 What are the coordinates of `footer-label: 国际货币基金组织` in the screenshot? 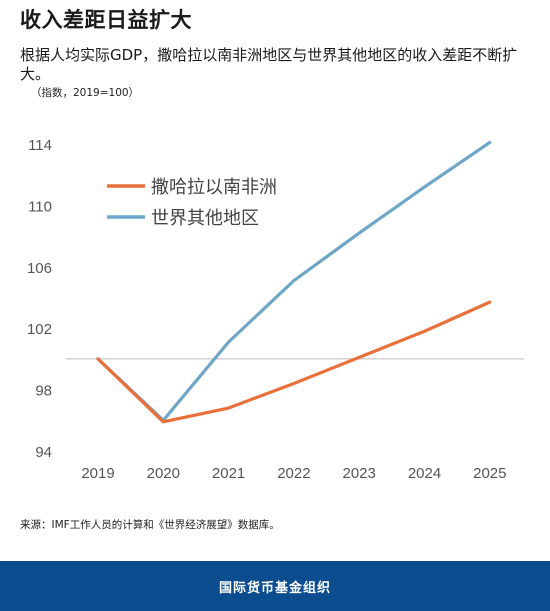 It's located at (274, 588).